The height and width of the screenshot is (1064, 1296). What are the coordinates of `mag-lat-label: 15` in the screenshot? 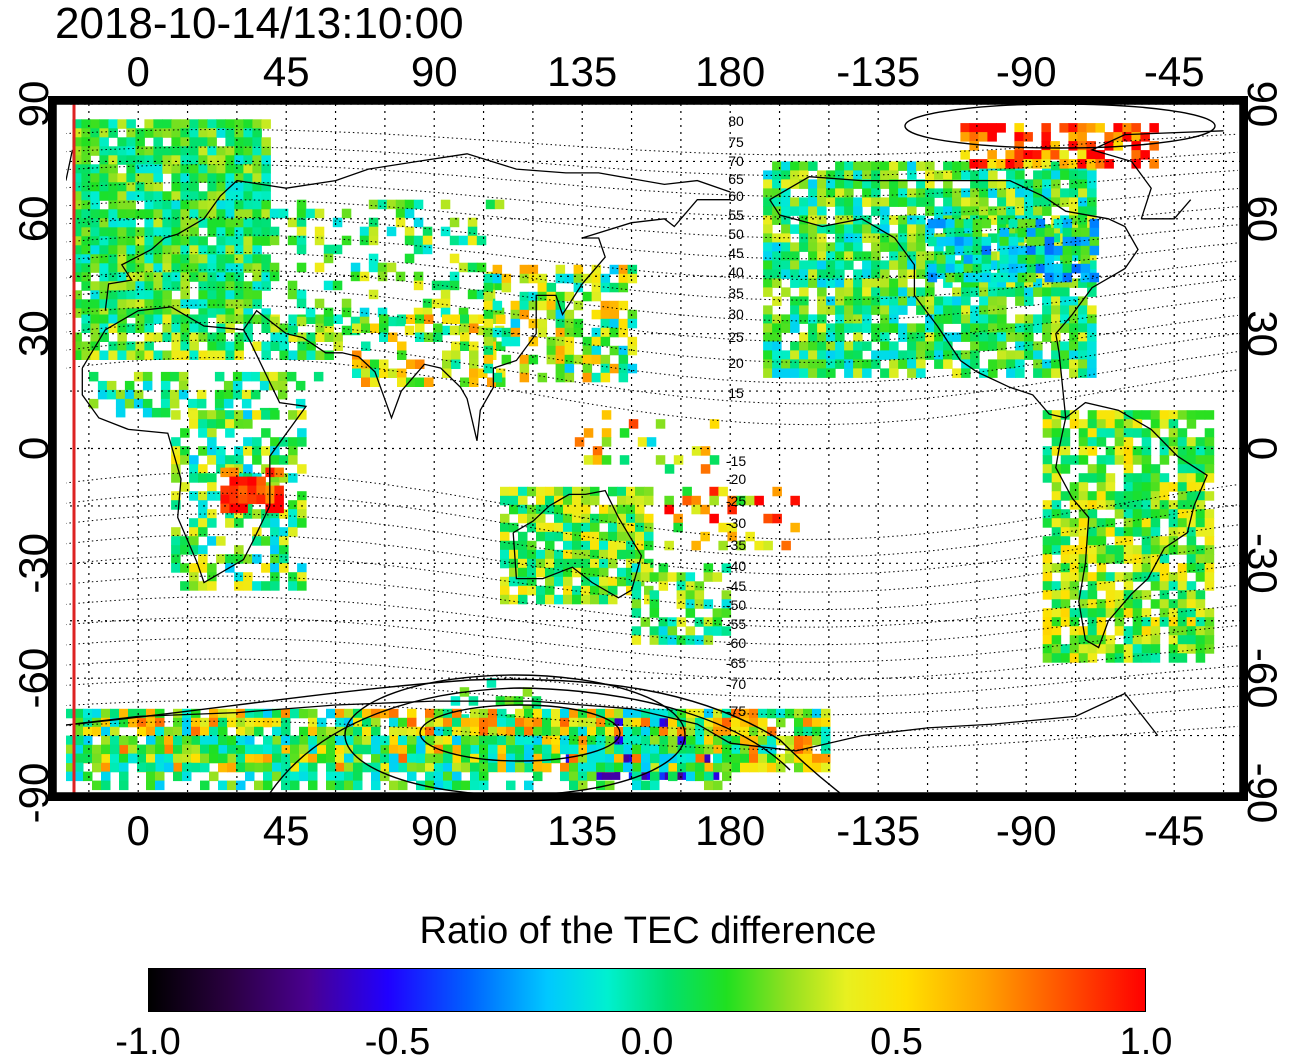 It's located at (736, 393).